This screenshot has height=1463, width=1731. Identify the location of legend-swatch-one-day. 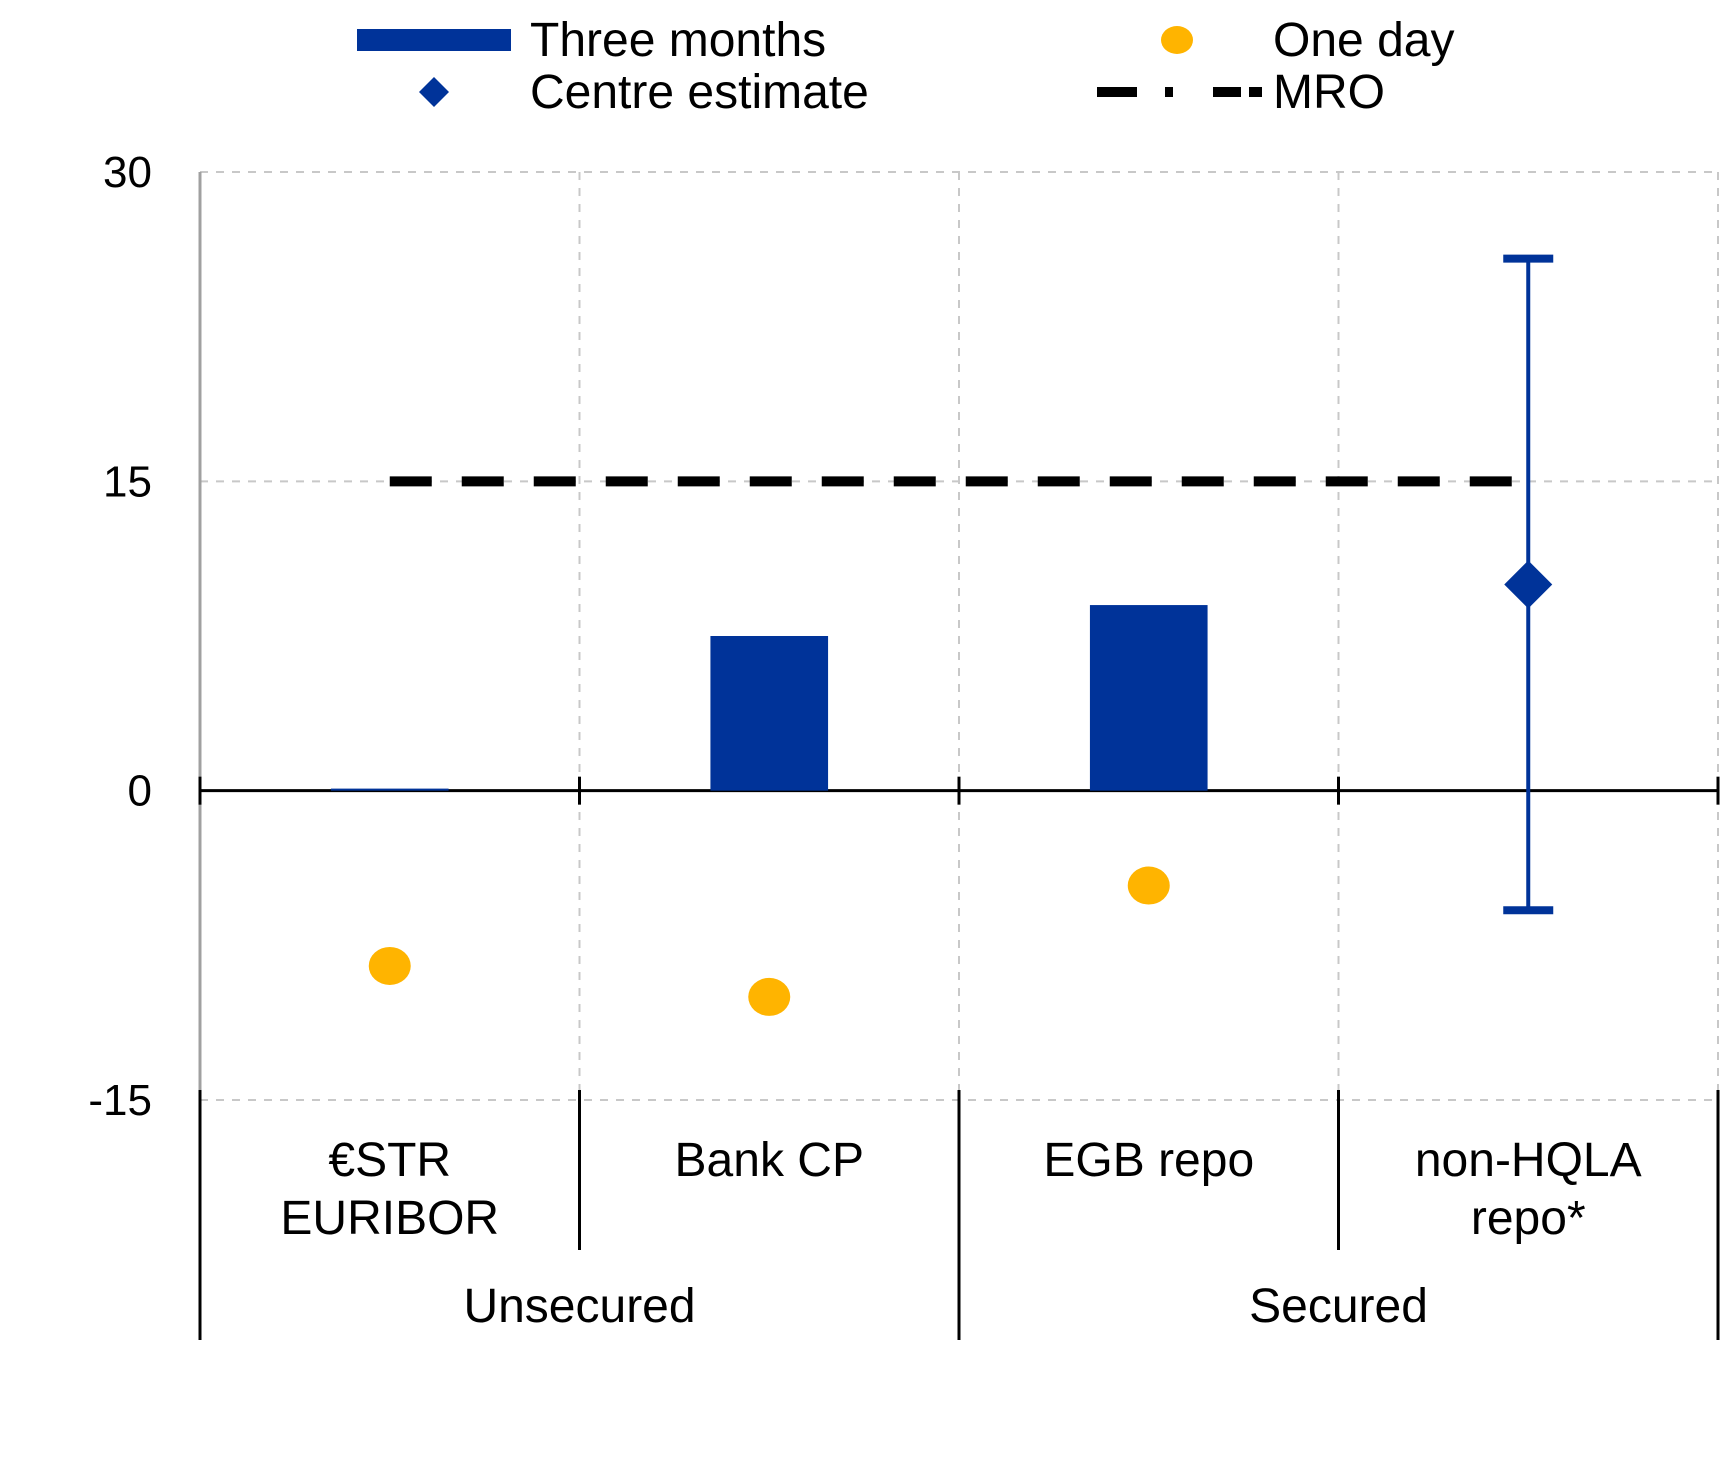
(1177, 40).